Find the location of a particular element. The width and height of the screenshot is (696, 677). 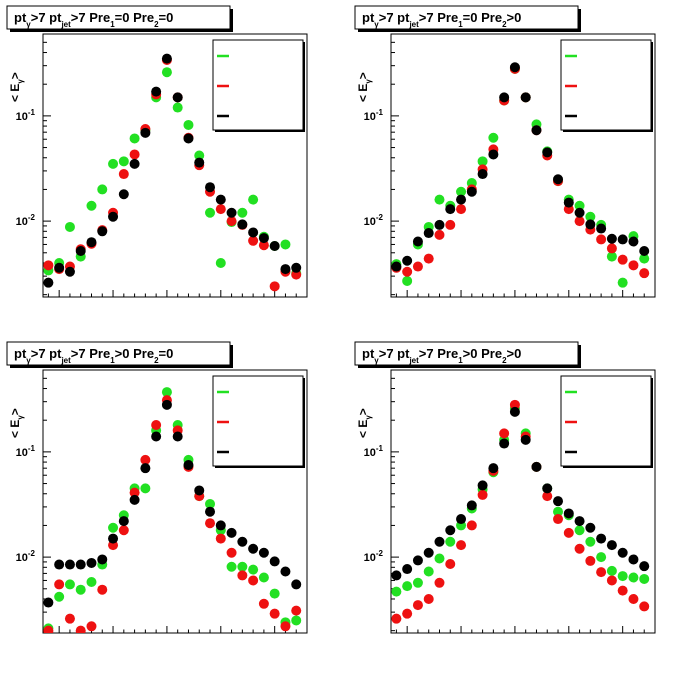

title-text: ptγ>7 ptjet>7 Pre1=0 Pre2=0 is located at coordinates (93, 19).